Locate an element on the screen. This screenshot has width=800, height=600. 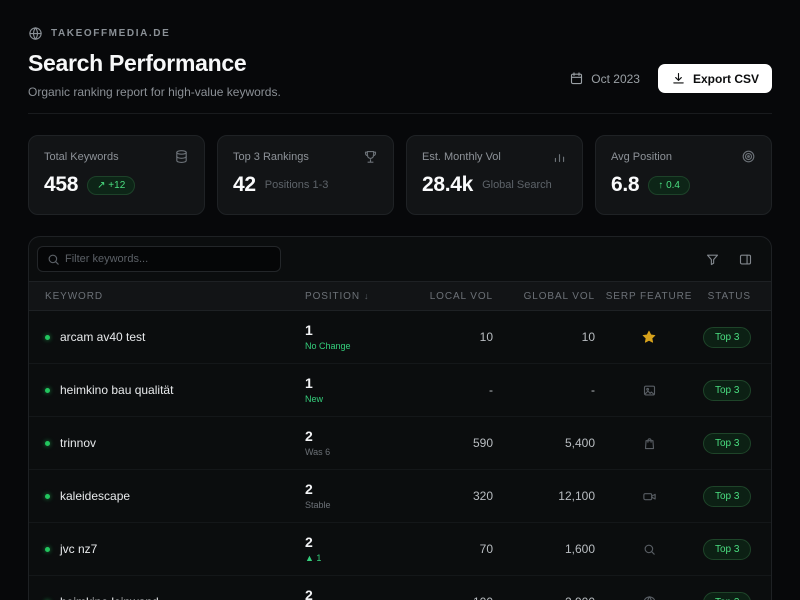
export-csv-button: Export CSV is located at coordinates (714, 78).